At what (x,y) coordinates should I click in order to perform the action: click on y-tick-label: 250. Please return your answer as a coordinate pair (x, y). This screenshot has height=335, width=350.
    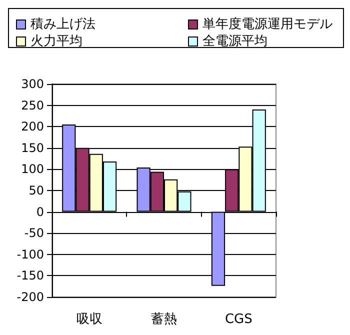
    Looking at the image, I should click on (32, 105).